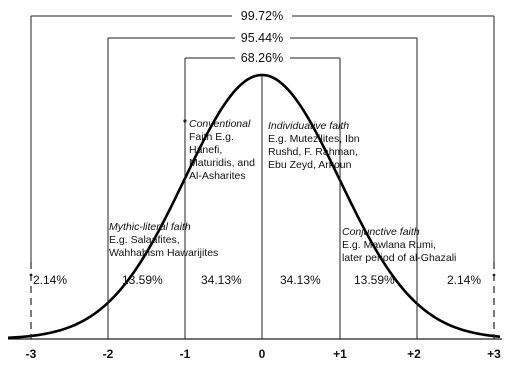 This screenshot has width=508, height=365. What do you see at coordinates (150, 227) in the screenshot?
I see `svg-text: Mythic-literal faith` at bounding box center [150, 227].